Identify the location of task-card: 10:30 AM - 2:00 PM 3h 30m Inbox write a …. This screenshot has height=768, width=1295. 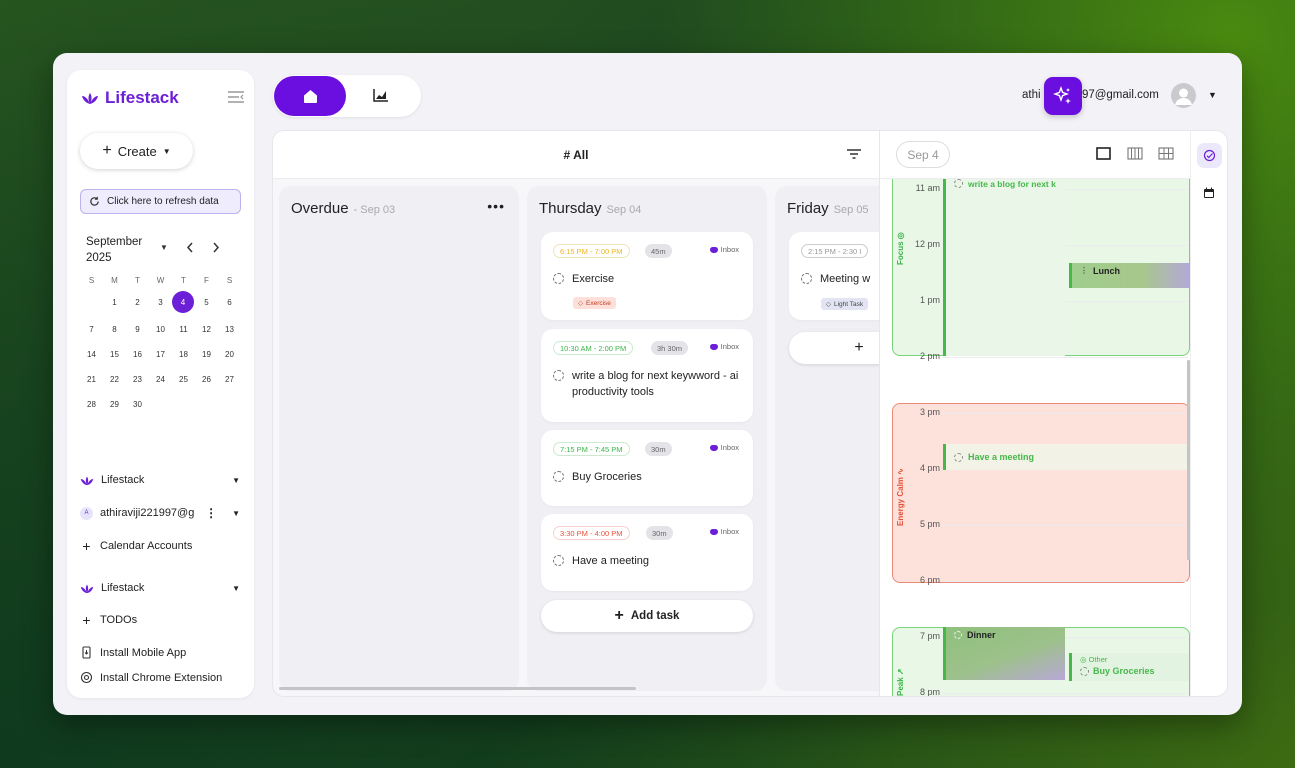
(647, 375).